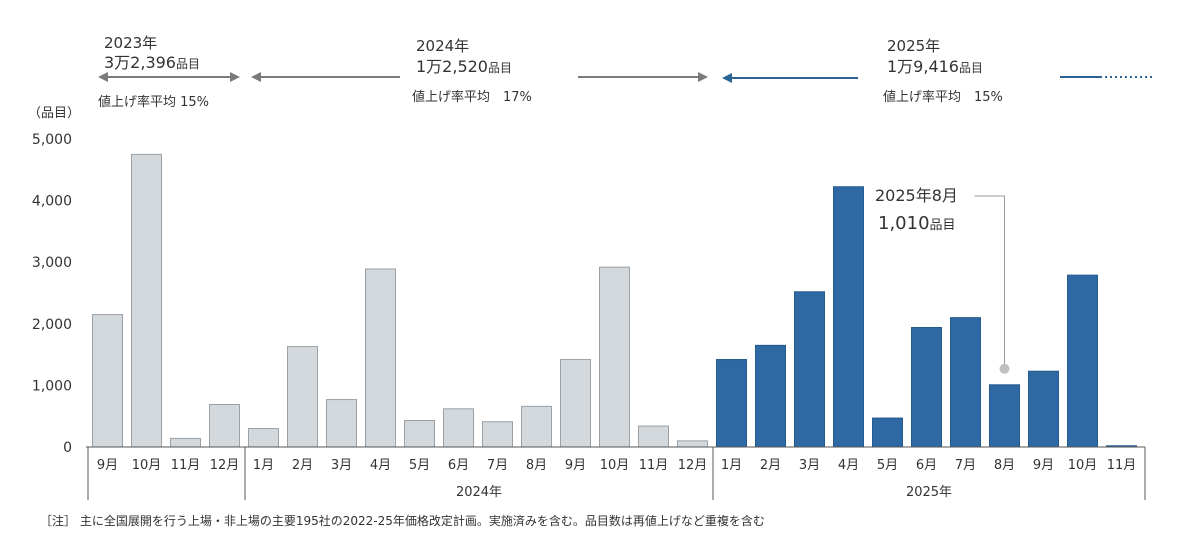 This screenshot has height=546, width=1200. I want to click on callout-aug-2025: 2025年8月 1,010品目, so click(942, 280).